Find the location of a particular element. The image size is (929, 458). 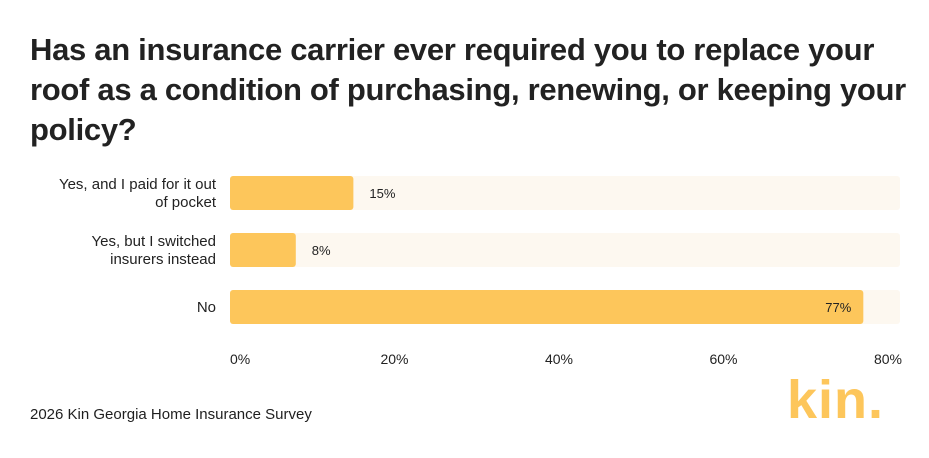

category-label: Yes, and I paid for it out is located at coordinates (138, 184).